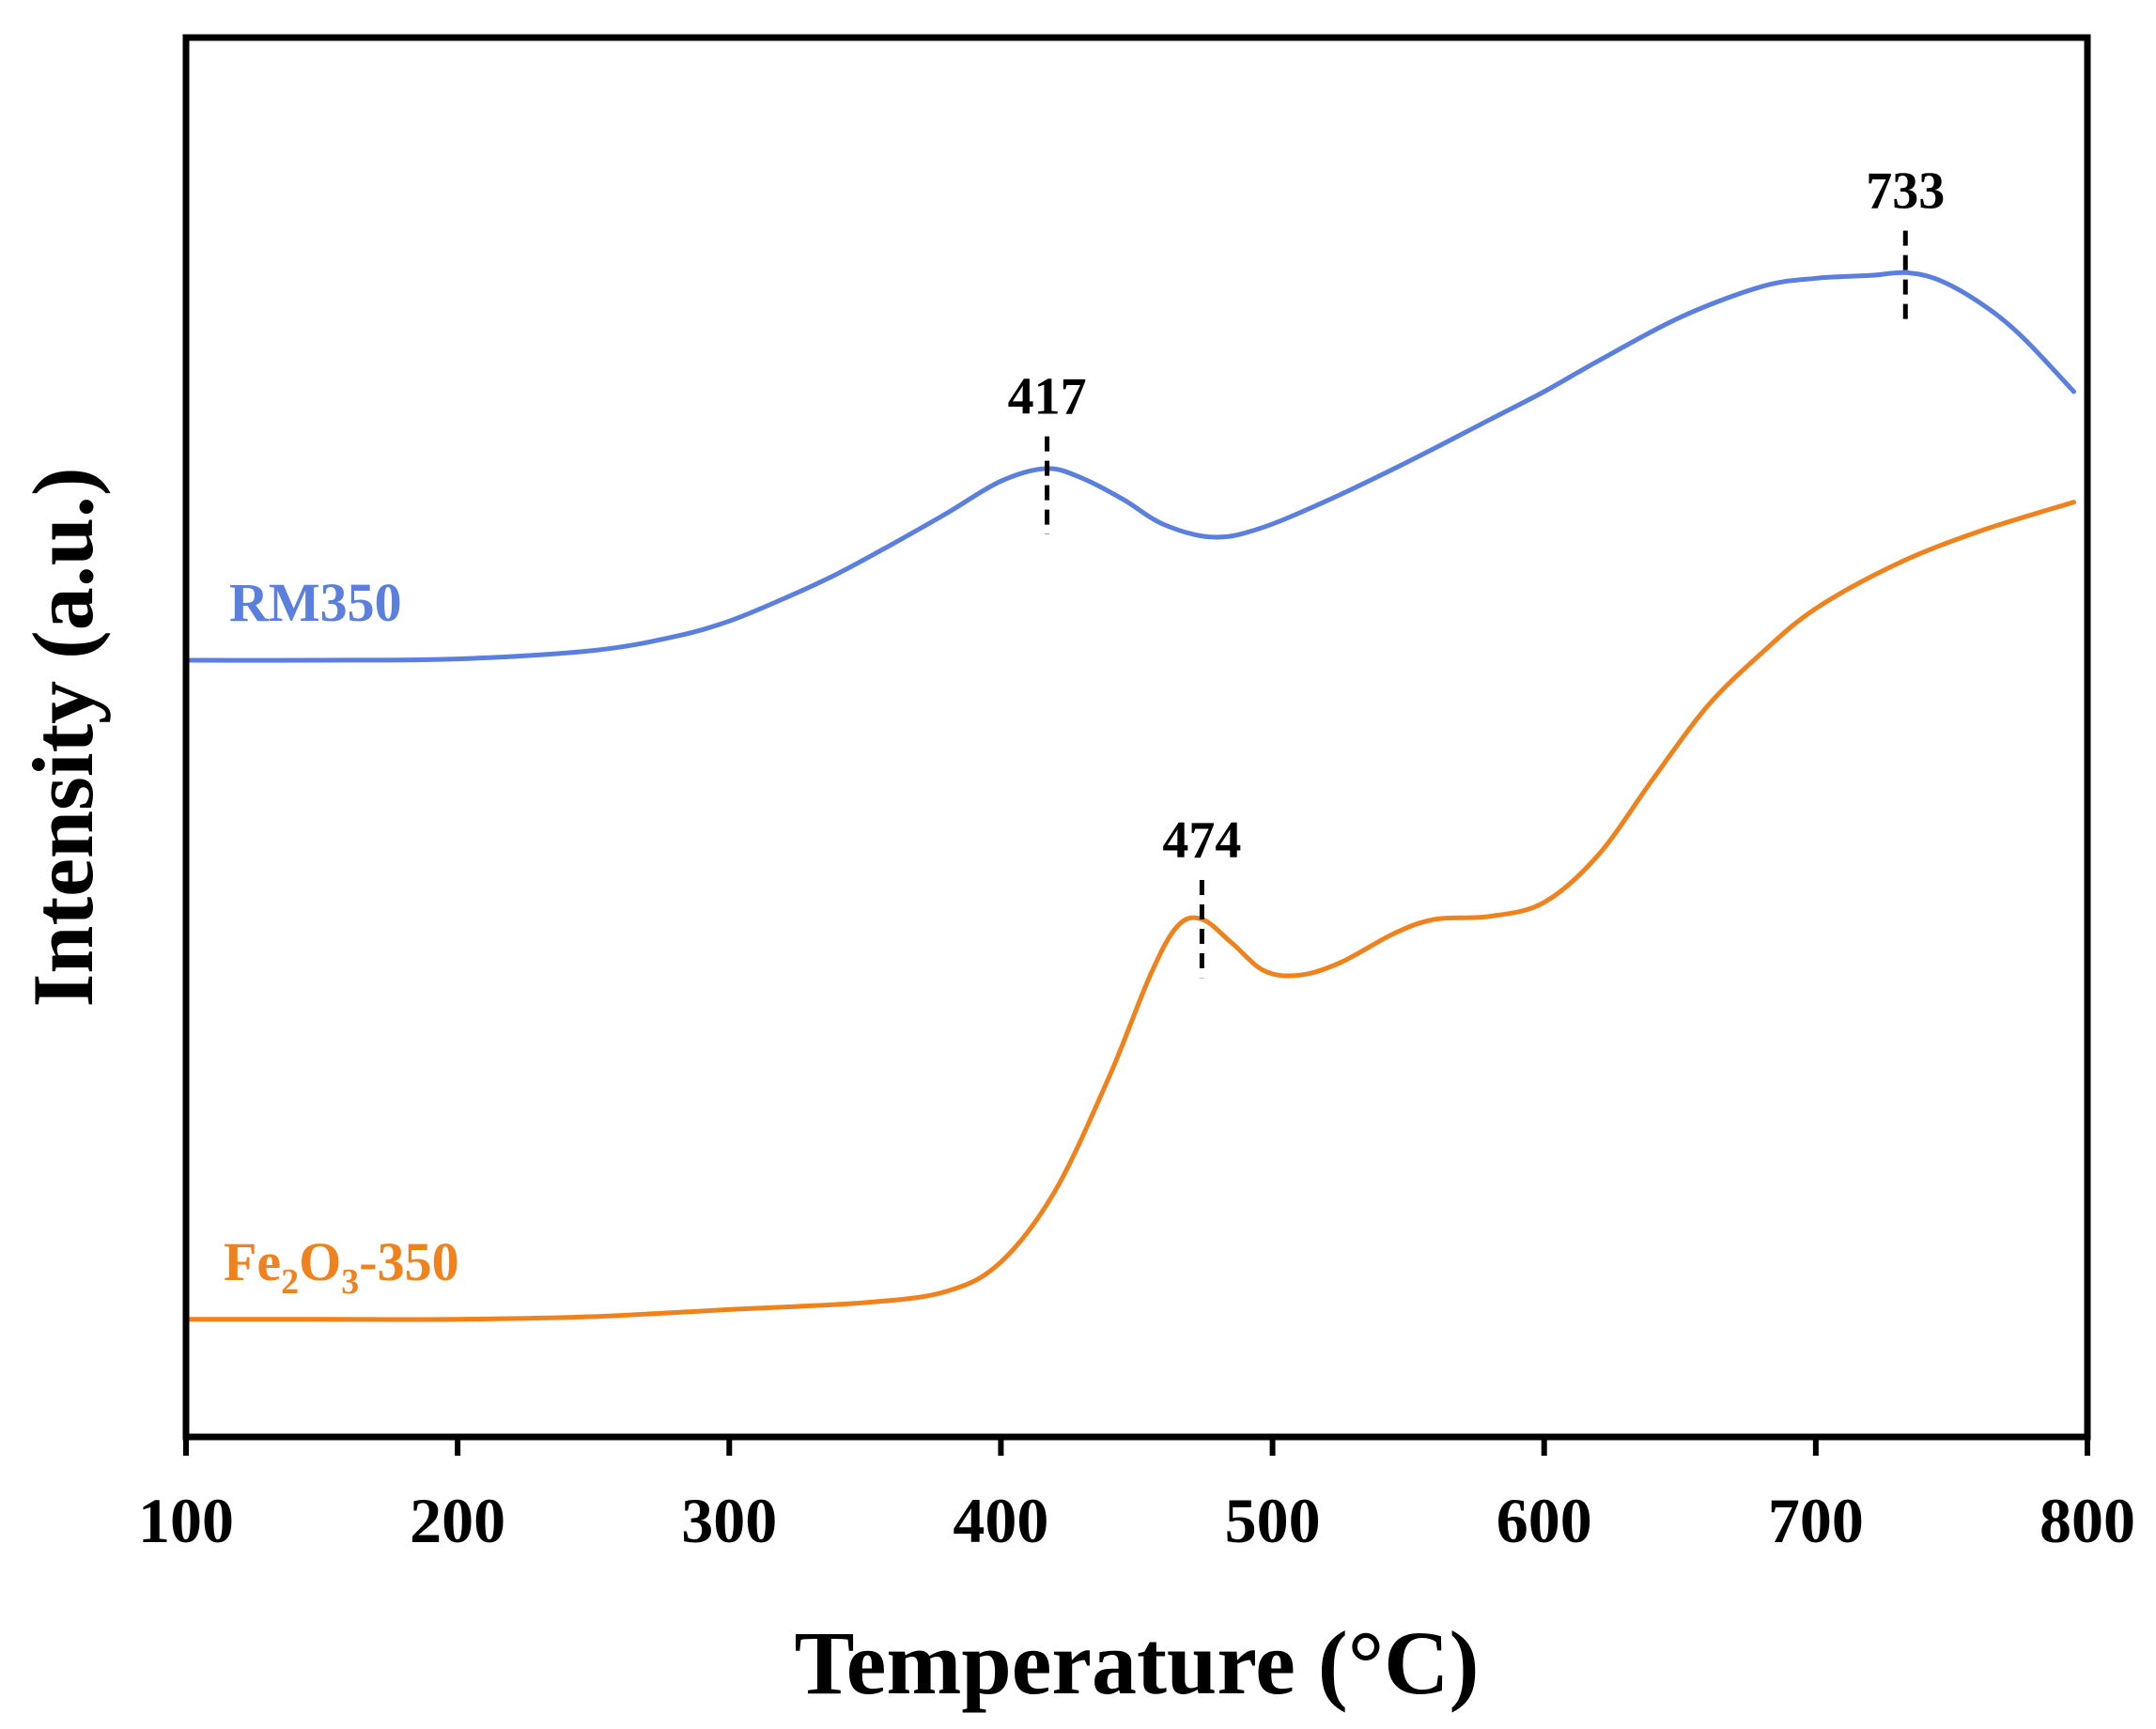  Describe the element at coordinates (1906, 191) in the screenshot. I see `peak-label-733: 733` at that location.